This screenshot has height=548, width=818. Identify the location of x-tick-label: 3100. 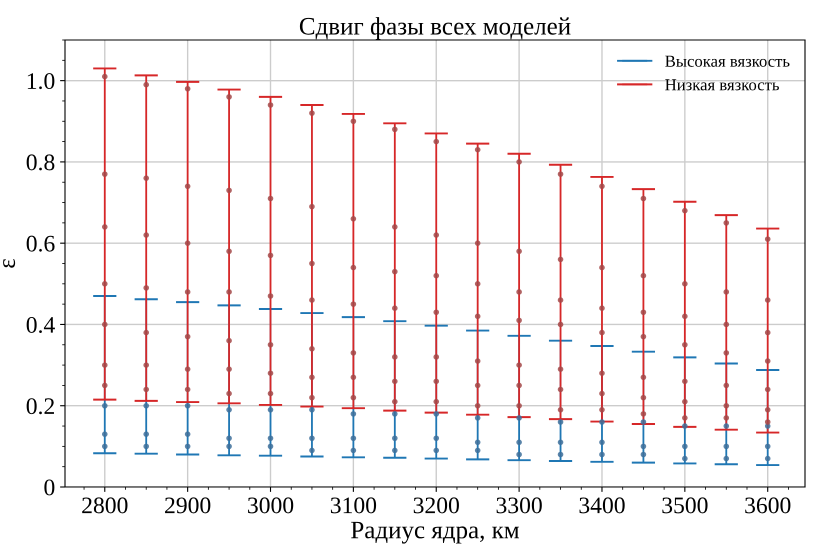
(353, 505).